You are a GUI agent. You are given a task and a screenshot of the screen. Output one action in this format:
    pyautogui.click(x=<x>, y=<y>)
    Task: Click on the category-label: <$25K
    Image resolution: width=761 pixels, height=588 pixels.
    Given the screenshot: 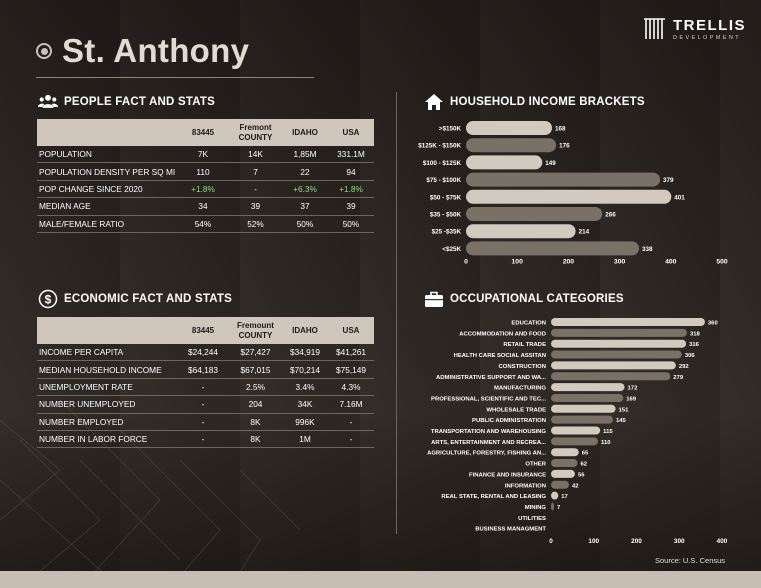 What is the action you would take?
    pyautogui.click(x=451, y=249)
    